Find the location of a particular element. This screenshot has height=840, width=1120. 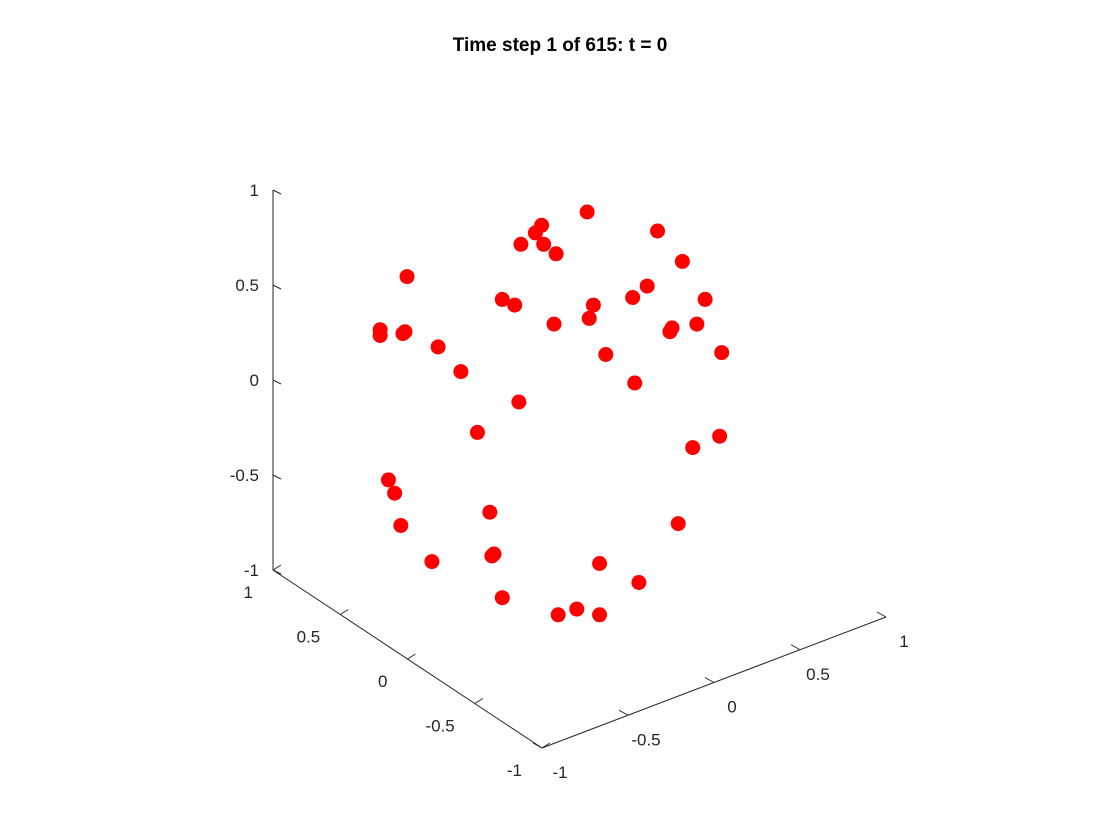

x-tick-label: -0.5 is located at coordinates (645, 739).